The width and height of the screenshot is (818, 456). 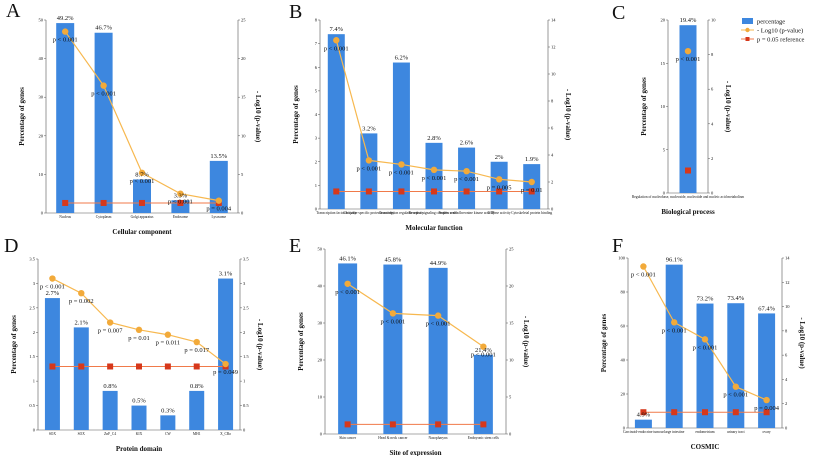 What do you see at coordinates (316, 43) in the screenshot?
I see `y-tick-label: 7` at bounding box center [316, 43].